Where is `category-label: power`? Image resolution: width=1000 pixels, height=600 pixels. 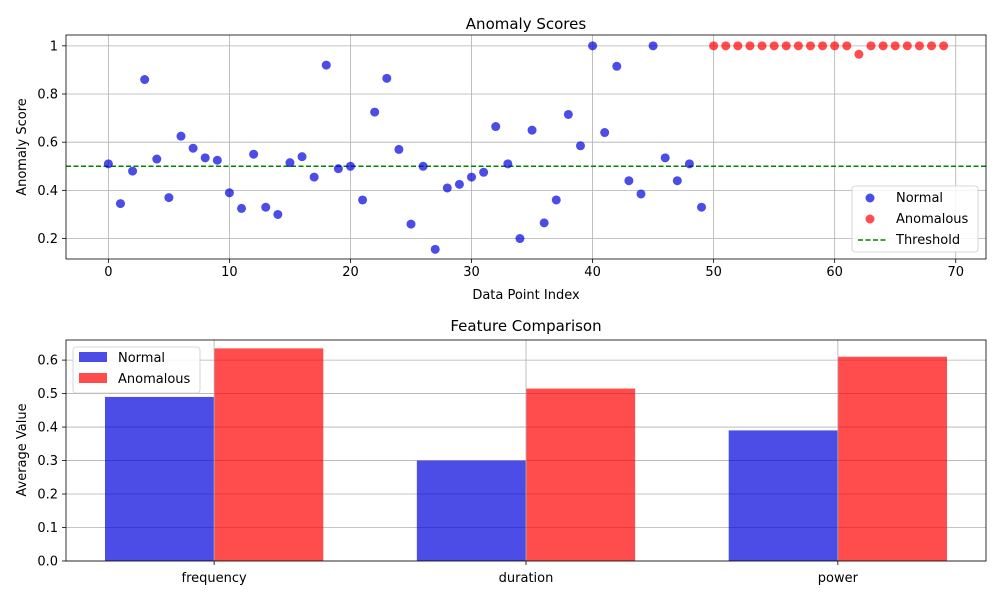 category-label: power is located at coordinates (838, 578).